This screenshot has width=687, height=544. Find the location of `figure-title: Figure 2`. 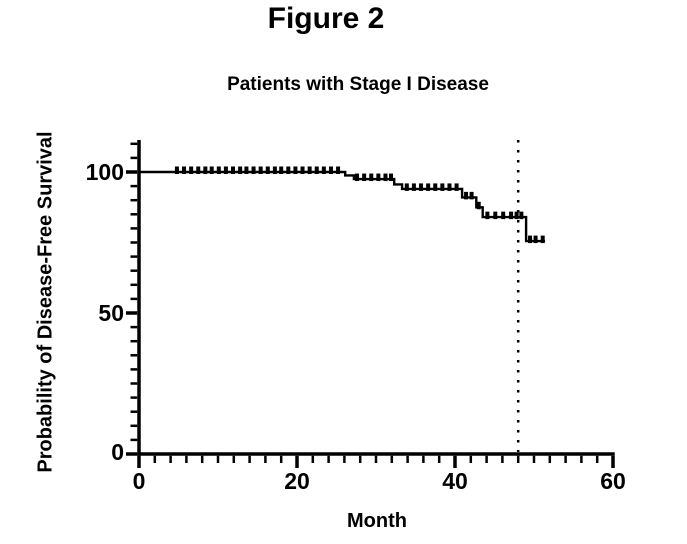

figure-title: Figure 2 is located at coordinates (326, 18).